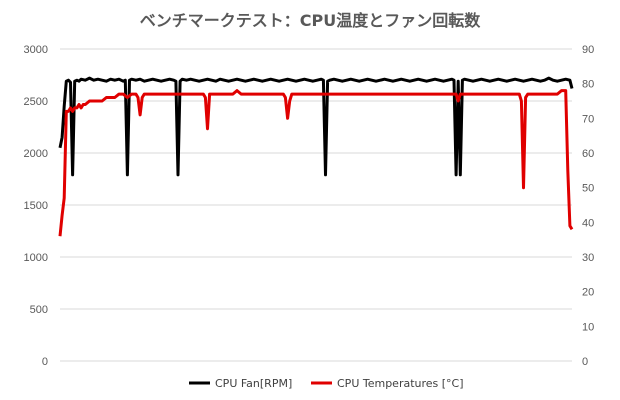  Describe the element at coordinates (253, 383) in the screenshot. I see `legend-label-0: CPU Fan[RPM]` at that location.